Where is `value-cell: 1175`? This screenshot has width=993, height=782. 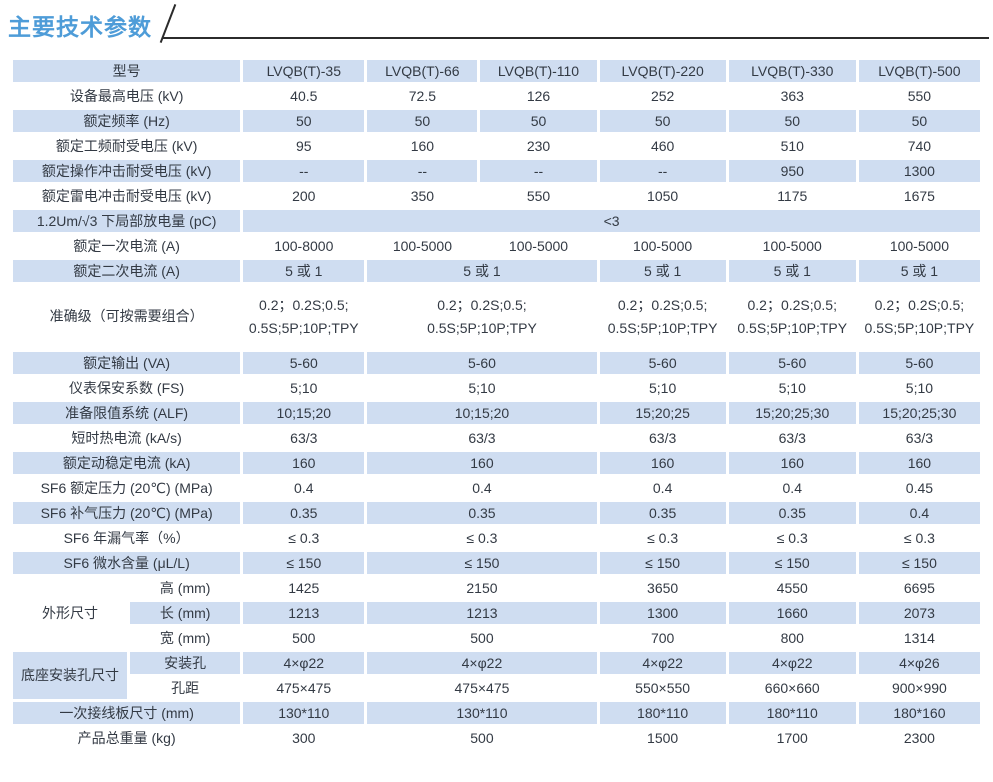 value-cell: 1175 is located at coordinates (792, 195).